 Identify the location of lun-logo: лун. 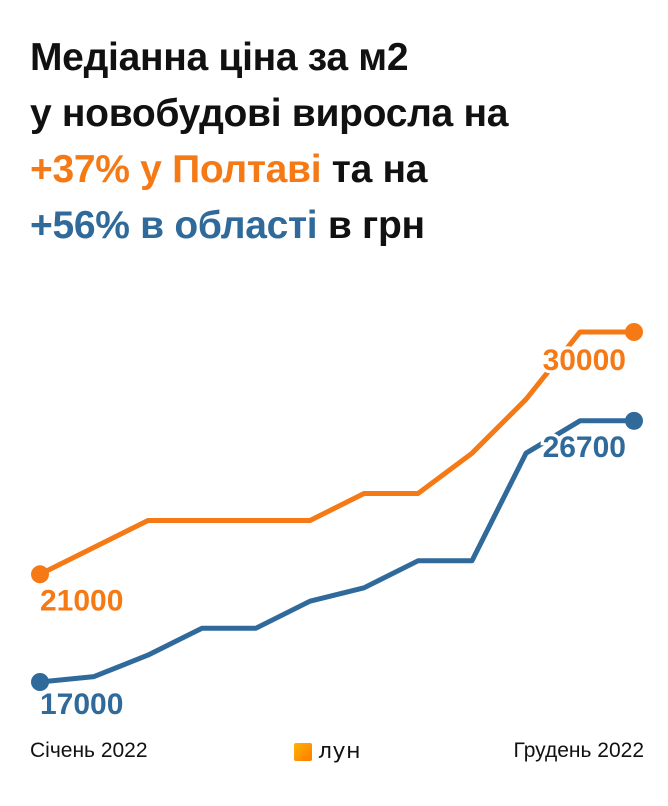
(327, 751).